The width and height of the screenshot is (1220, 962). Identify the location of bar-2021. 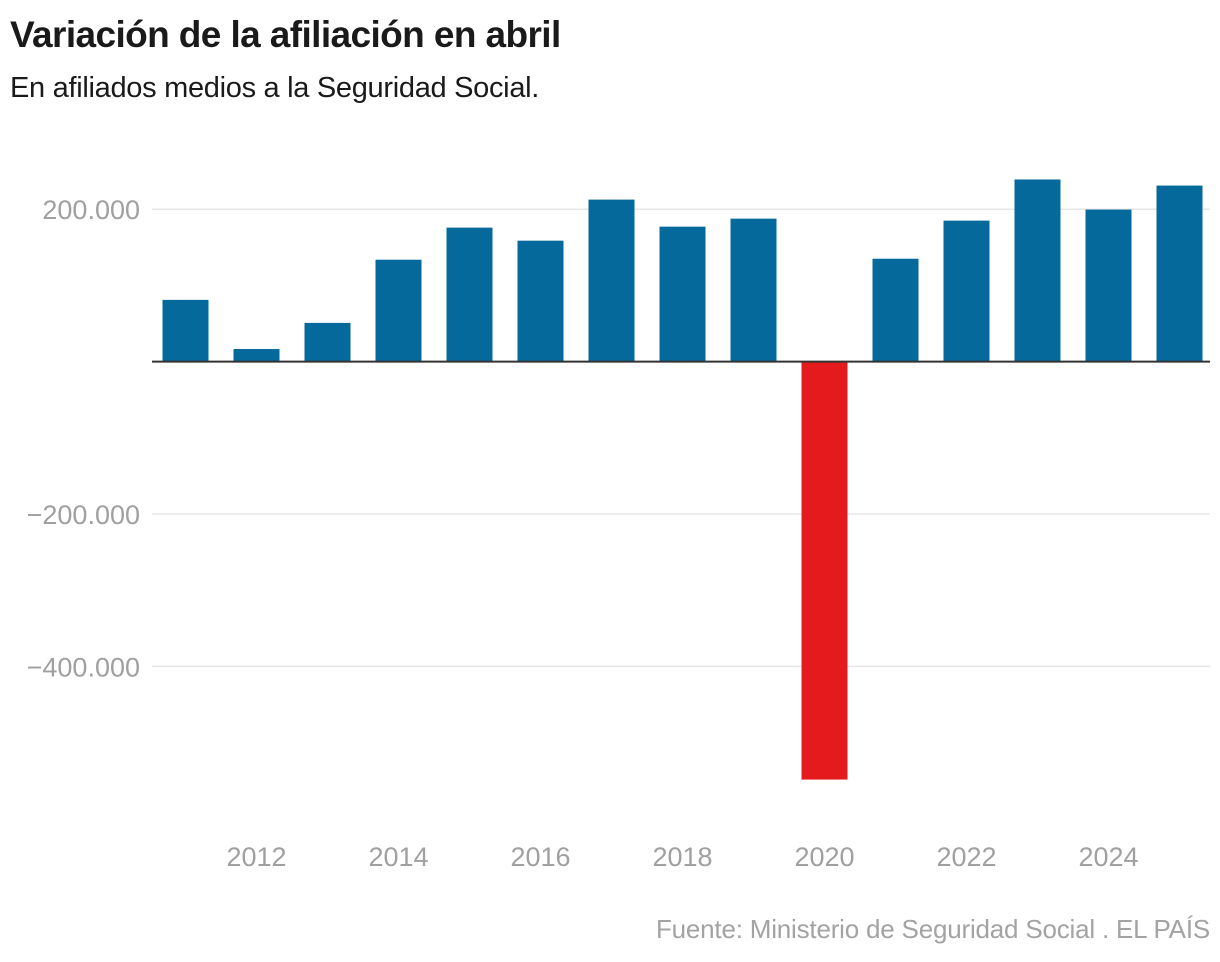
(895, 310).